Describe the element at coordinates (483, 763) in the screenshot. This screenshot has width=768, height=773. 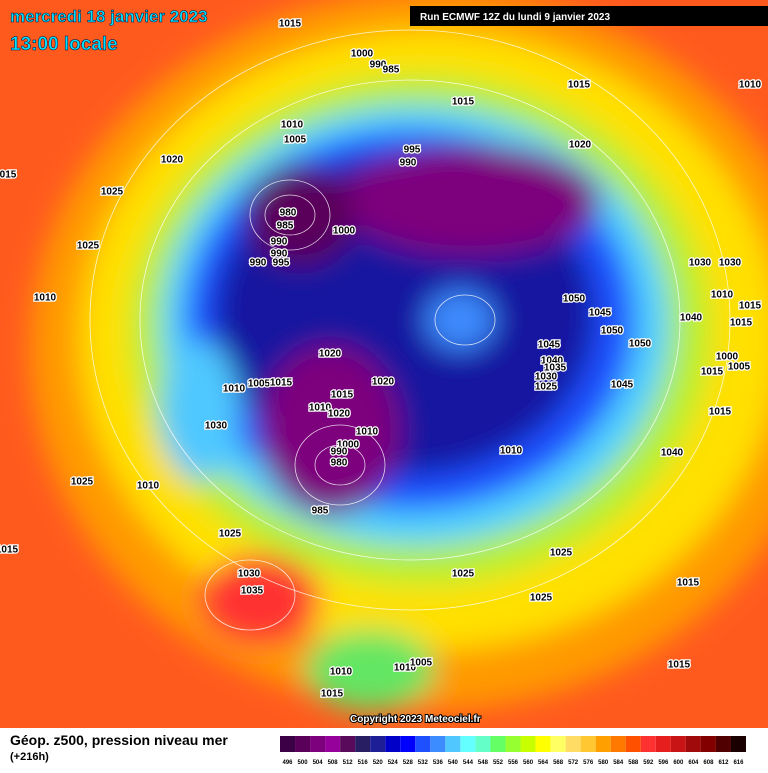
I see `scale-label: 548` at that location.